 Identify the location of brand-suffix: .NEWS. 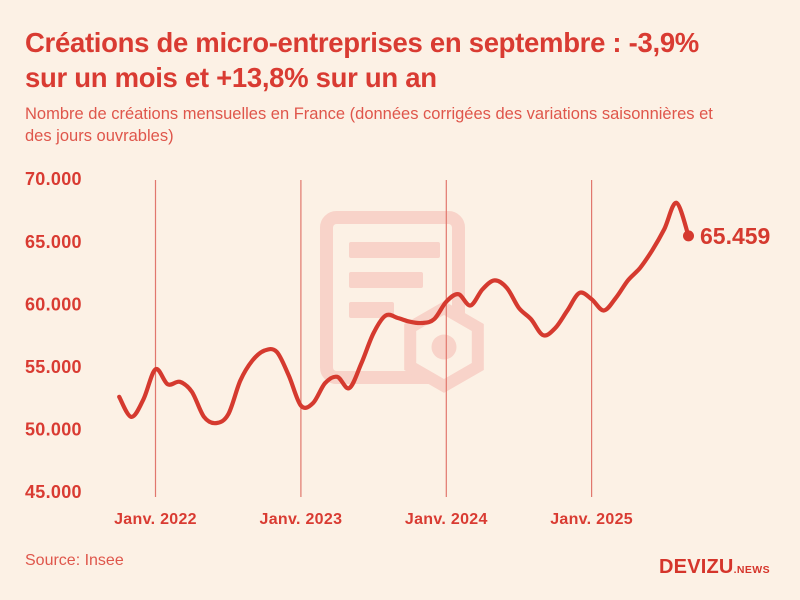
(751, 570).